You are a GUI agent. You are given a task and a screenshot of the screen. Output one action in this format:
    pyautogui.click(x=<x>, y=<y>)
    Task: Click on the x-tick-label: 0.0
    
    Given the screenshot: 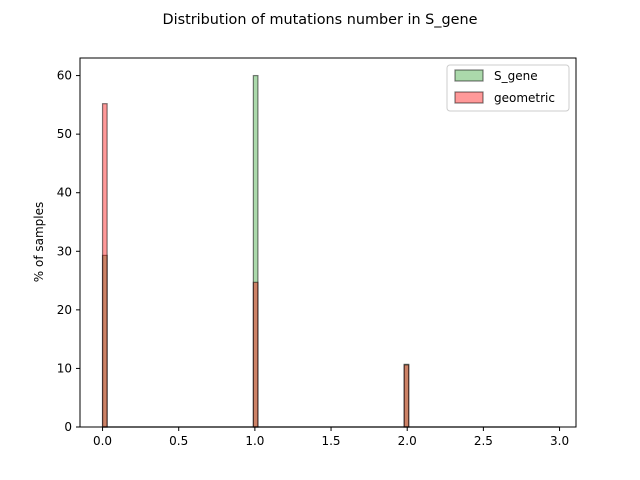 What is the action you would take?
    pyautogui.click(x=102, y=441)
    